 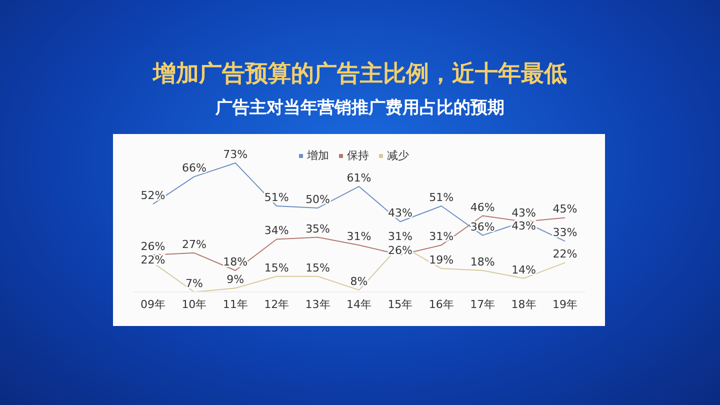 What do you see at coordinates (194, 244) in the screenshot?
I see `data-label: 27%` at bounding box center [194, 244].